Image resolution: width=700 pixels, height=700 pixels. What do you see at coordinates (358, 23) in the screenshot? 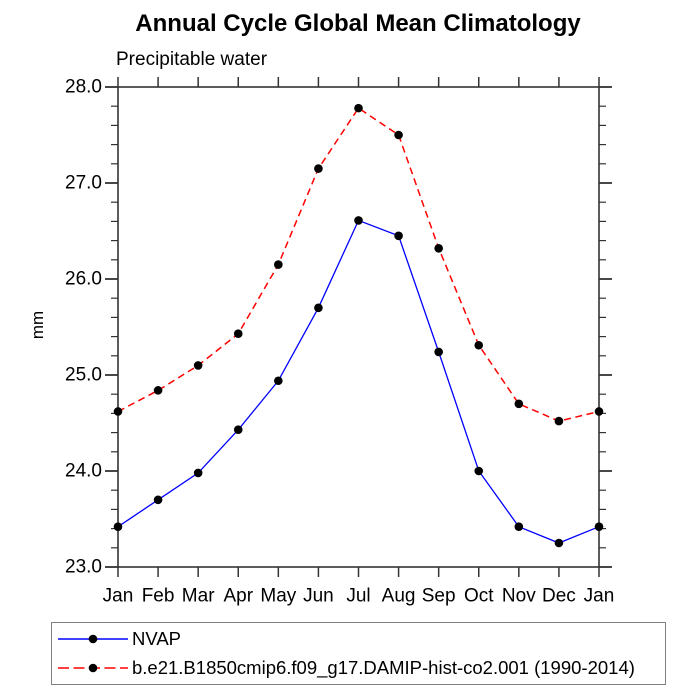
I see `chart-title: Annual Cycle Global Mean Climatology` at bounding box center [358, 23].